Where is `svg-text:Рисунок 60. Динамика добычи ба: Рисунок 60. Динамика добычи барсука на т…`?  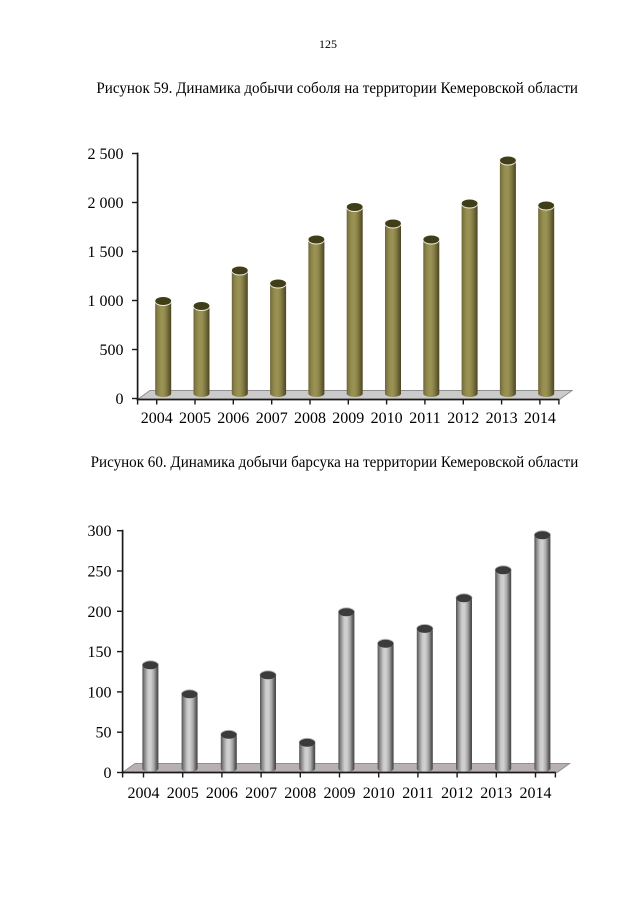
svg-text:Рисунок 60. Динамика добычи ба: Рисунок 60. Динамика добычи барсука на т… is located at coordinates (335, 462).